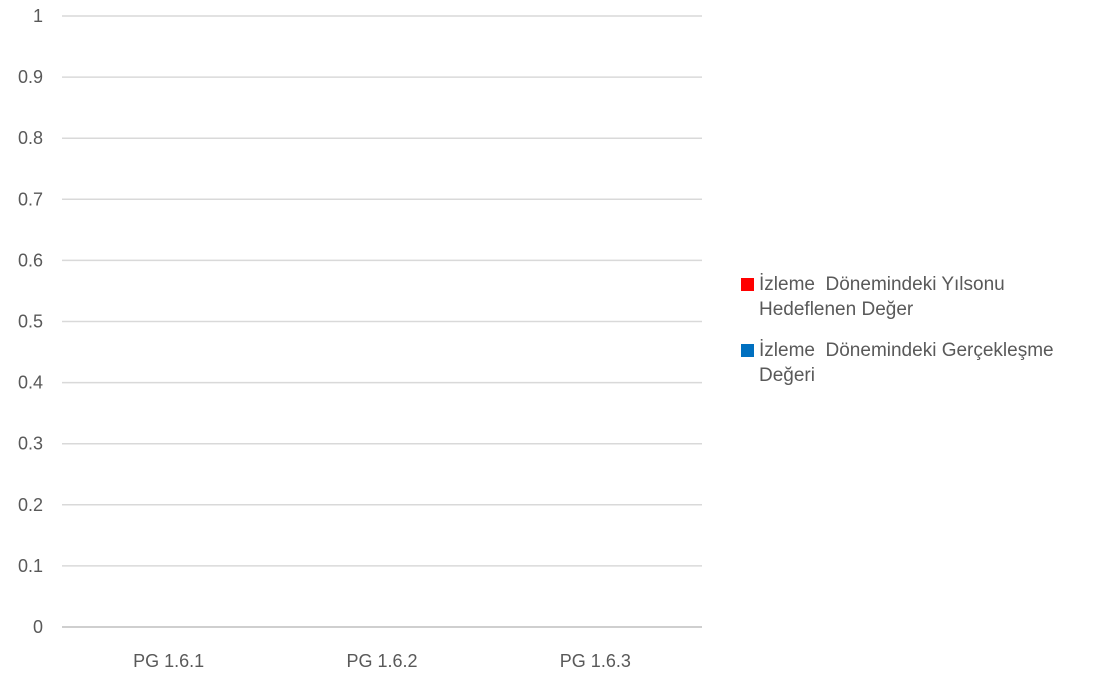 Image resolution: width=1107 pixels, height=686 pixels. I want to click on y-tick-label: 0.9, so click(30, 77).